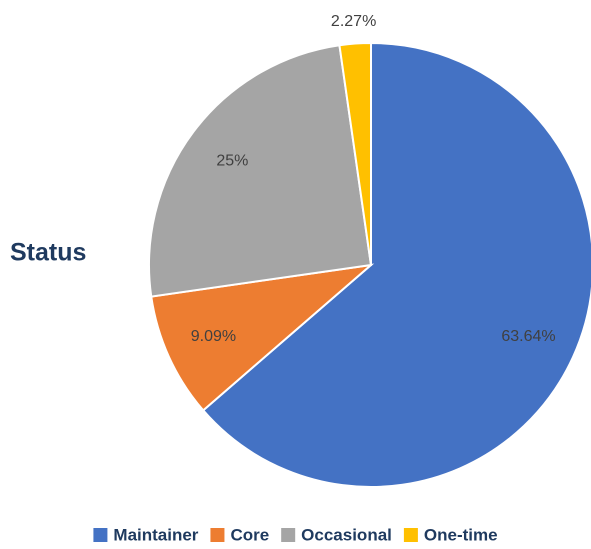  What do you see at coordinates (48, 253) in the screenshot?
I see `chart-title: Status` at bounding box center [48, 253].